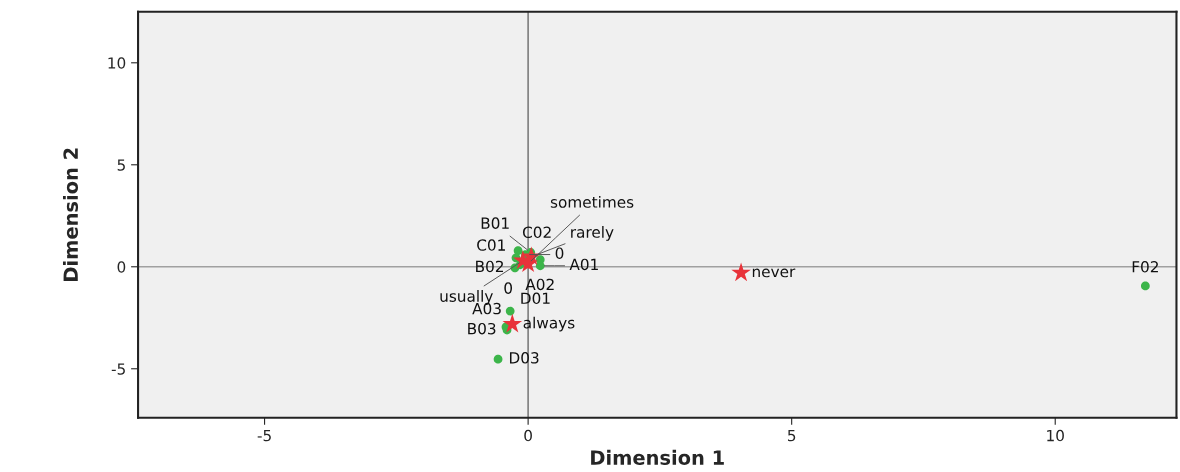 The height and width of the screenshot is (472, 1180). What do you see at coordinates (657, 457) in the screenshot?
I see `x-axis-title: Dimension 1` at bounding box center [657, 457].